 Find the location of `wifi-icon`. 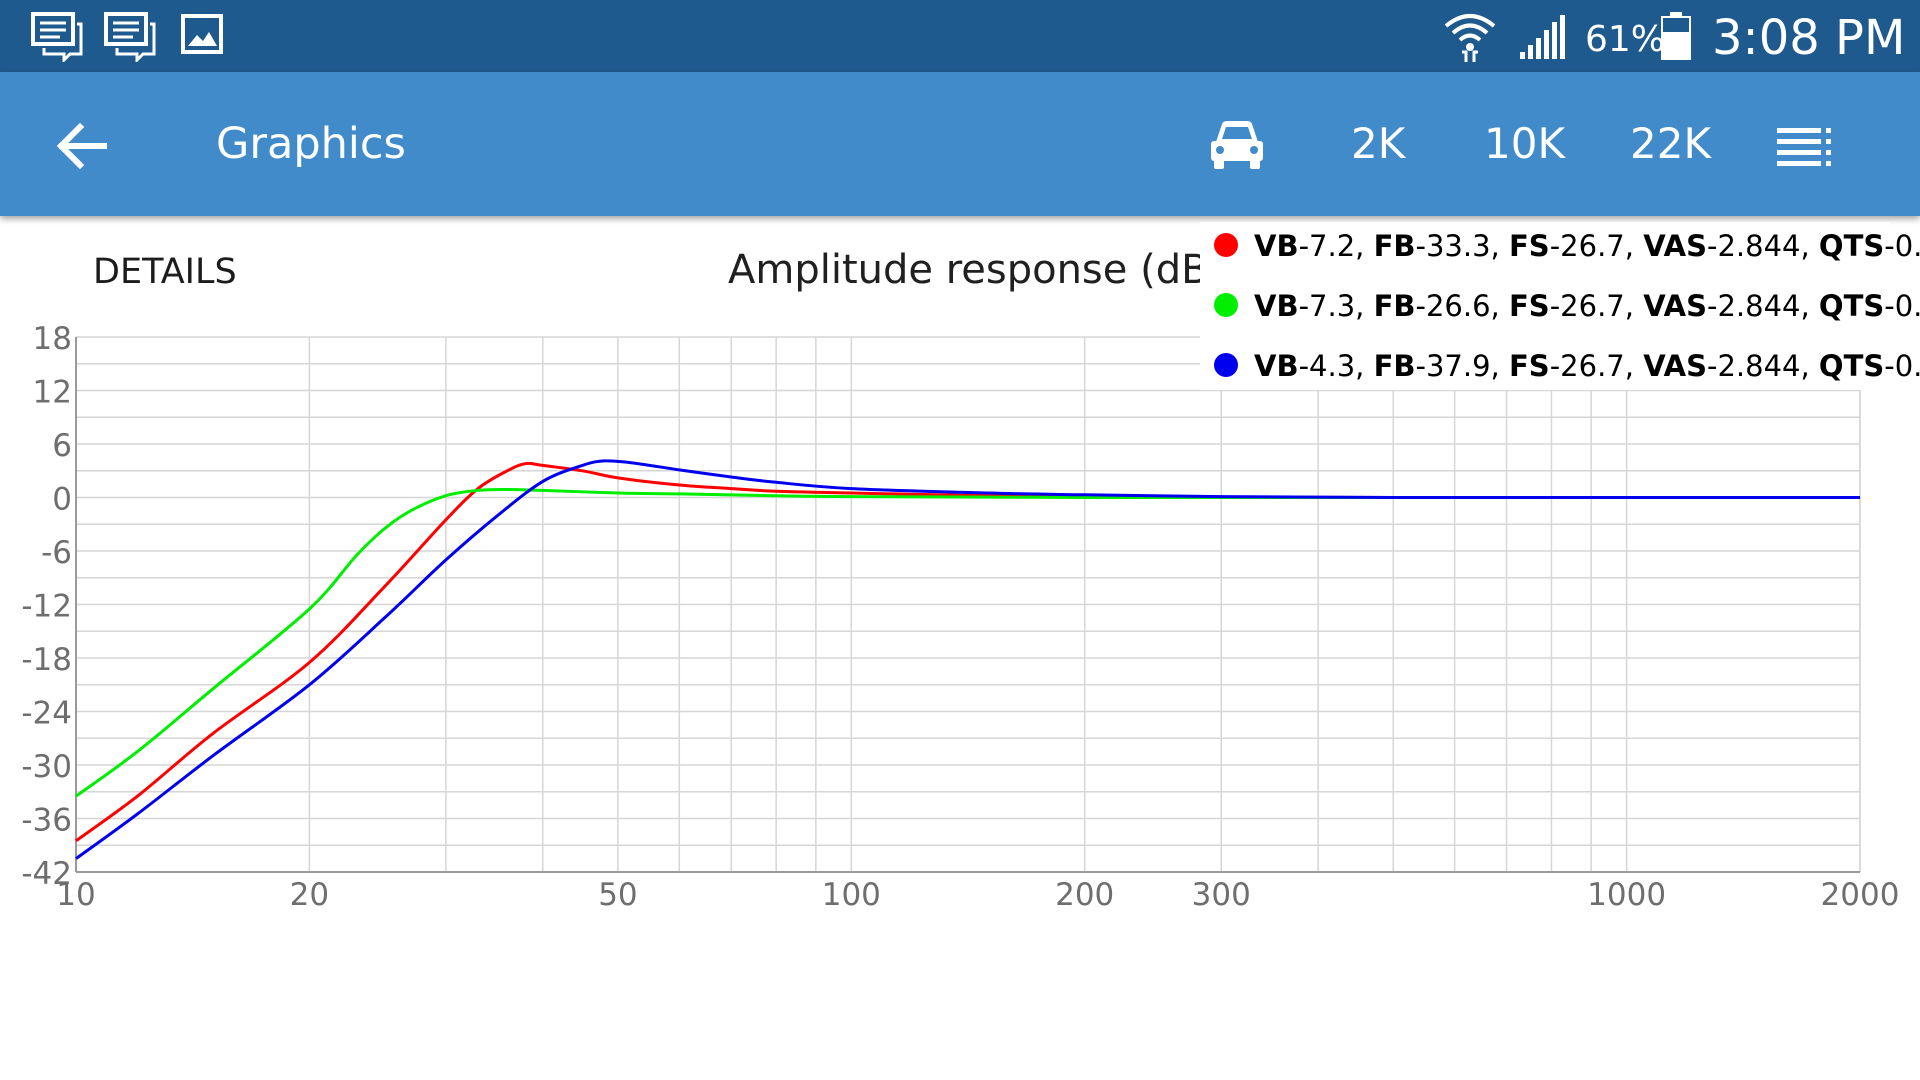

wifi-icon is located at coordinates (1470, 38).